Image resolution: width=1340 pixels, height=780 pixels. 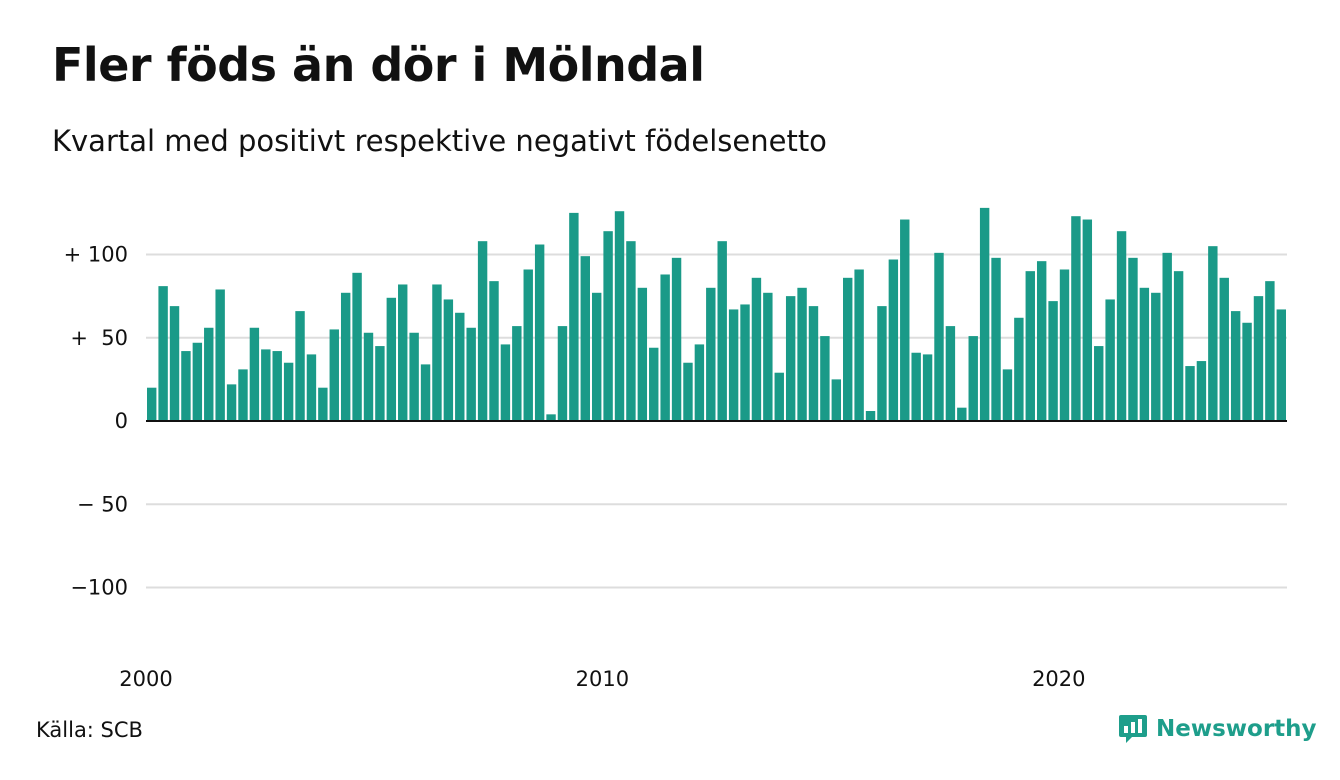 I want to click on source-note: Källa: SCB, so click(x=89, y=730).